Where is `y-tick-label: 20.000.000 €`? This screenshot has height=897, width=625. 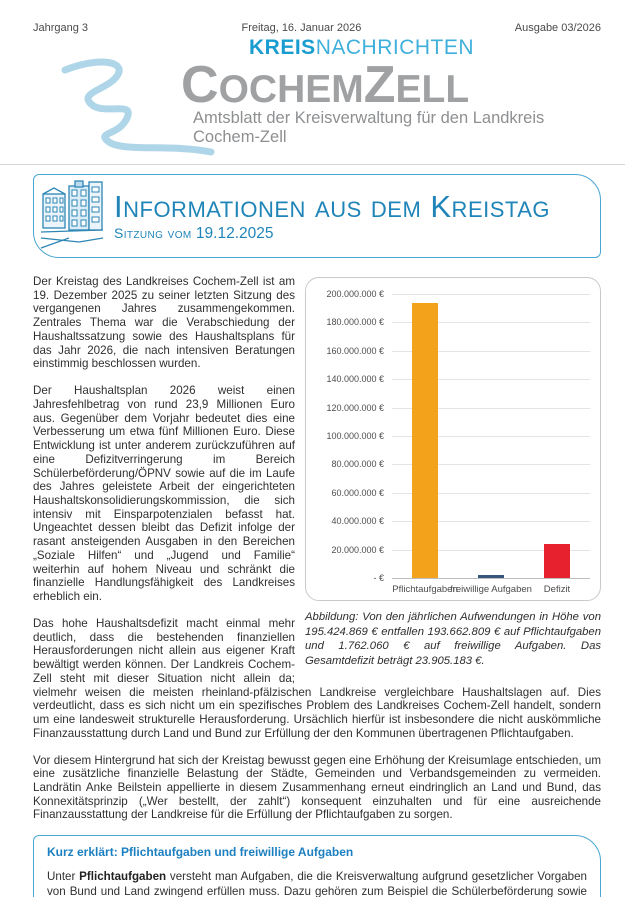
y-tick-label: 20.000.000 € is located at coordinates (357, 549).